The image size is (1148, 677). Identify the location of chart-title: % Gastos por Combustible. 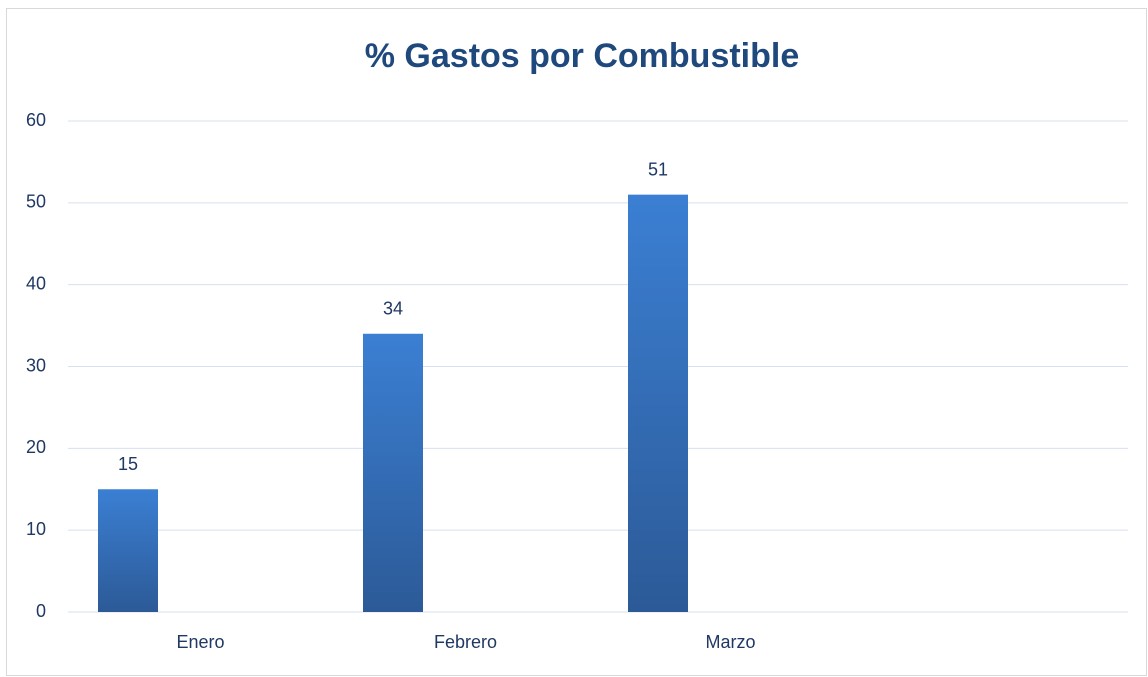
(582, 56).